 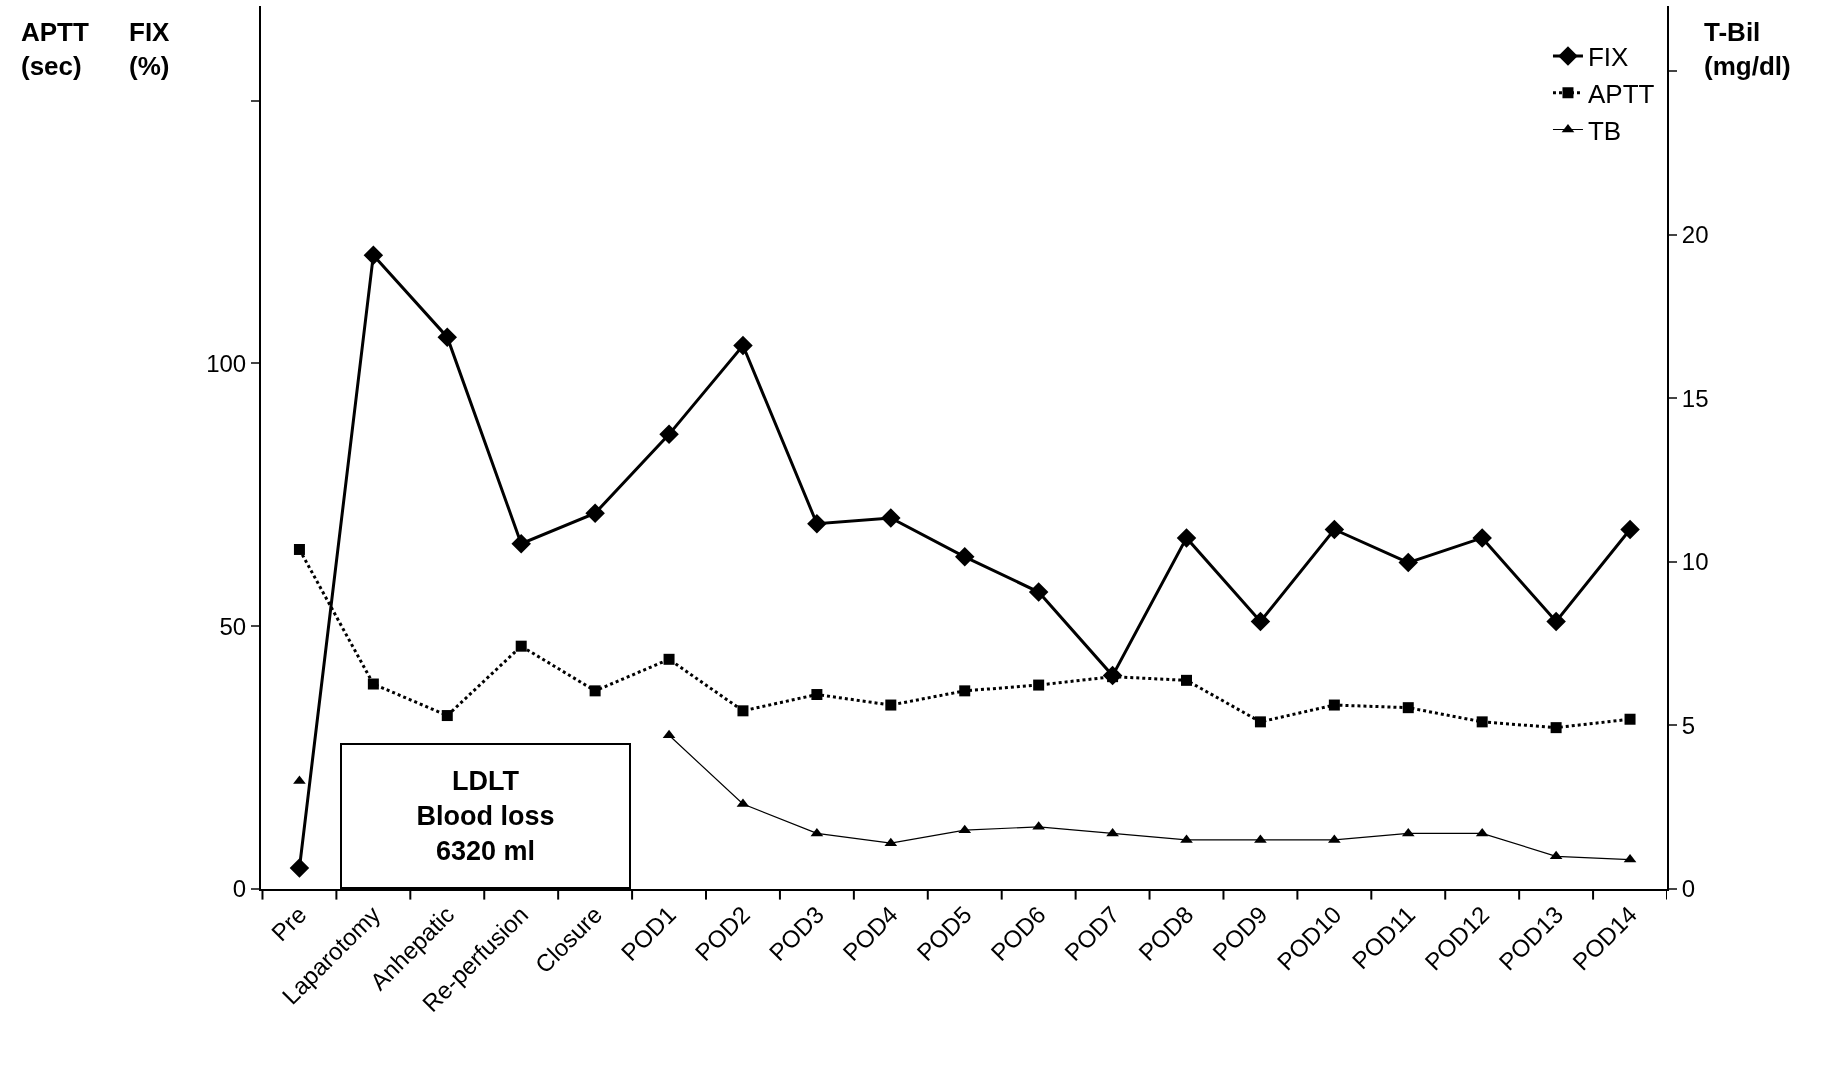 What do you see at coordinates (1747, 49) in the screenshot?
I see `y2-axis-title: T-Bil (mg/dl)` at bounding box center [1747, 49].